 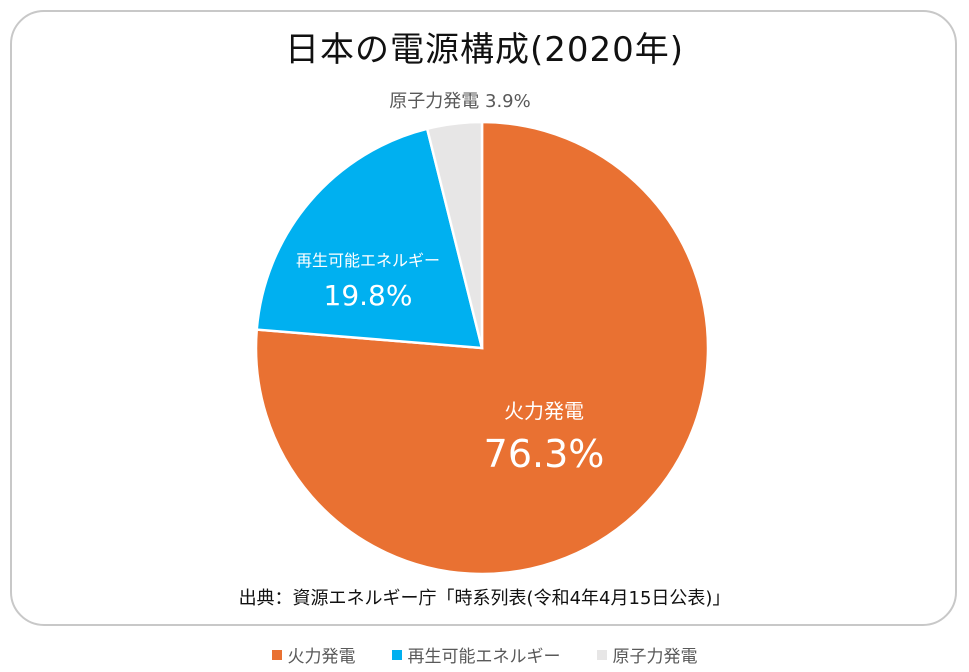 I want to click on legend: 火力発電 再生可能エネルギー 原子力発電, so click(x=484, y=654).